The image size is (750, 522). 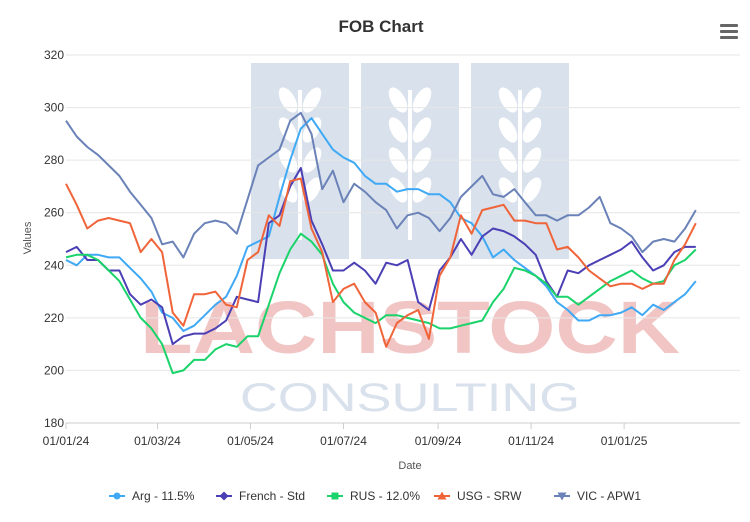 I want to click on legend-label: Arg - 11.5%, so click(x=163, y=496).